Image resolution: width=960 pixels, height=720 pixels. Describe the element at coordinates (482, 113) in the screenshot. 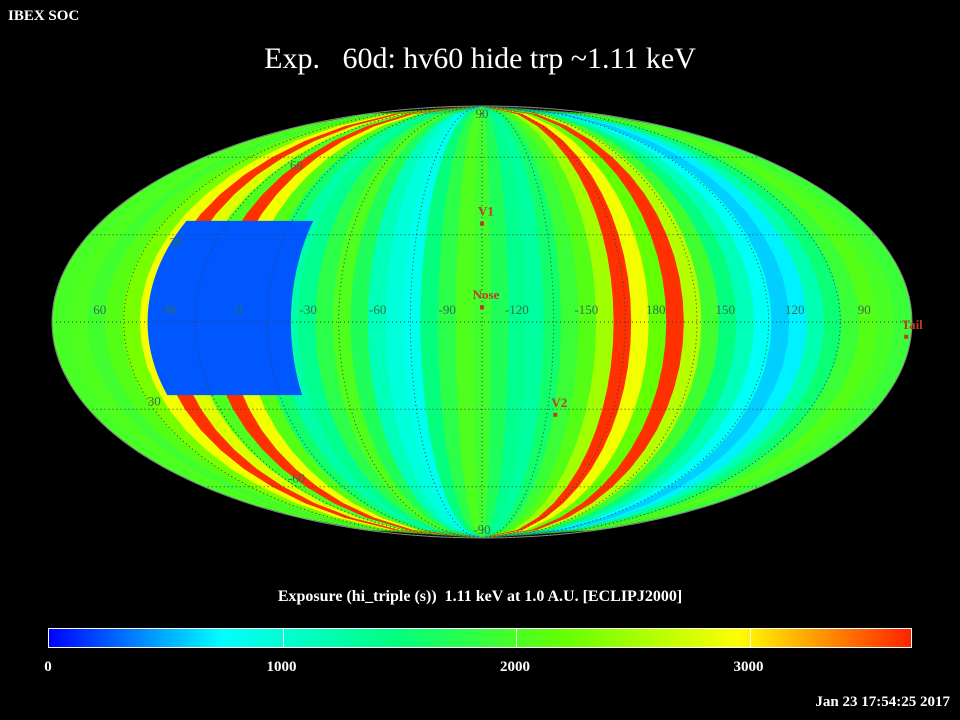

I see `latitude-label: 90` at that location.